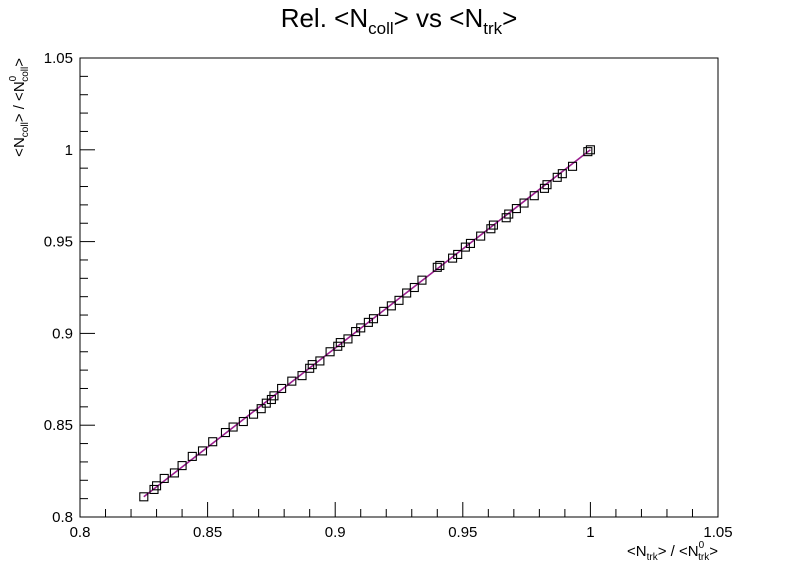 This screenshot has height=575, width=798. I want to click on y-axis-label: <Ncoll> / <N0coll>, so click(19, 107).